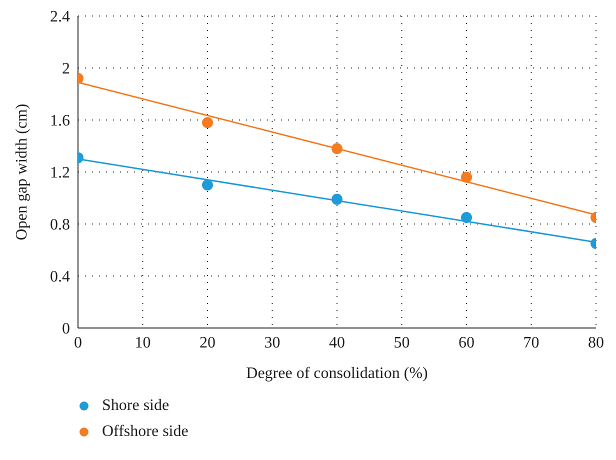  I want to click on x-tick-label: 0, so click(78, 343).